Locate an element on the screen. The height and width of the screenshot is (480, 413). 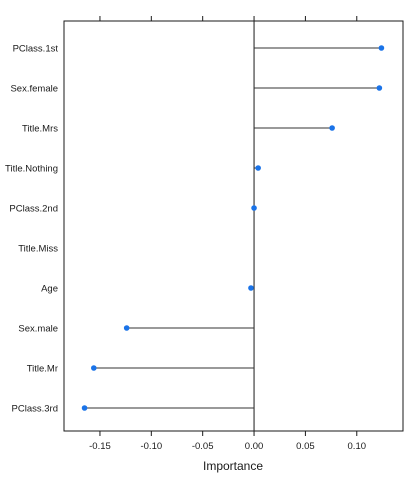
category-label: Sex.male is located at coordinates (38, 329).